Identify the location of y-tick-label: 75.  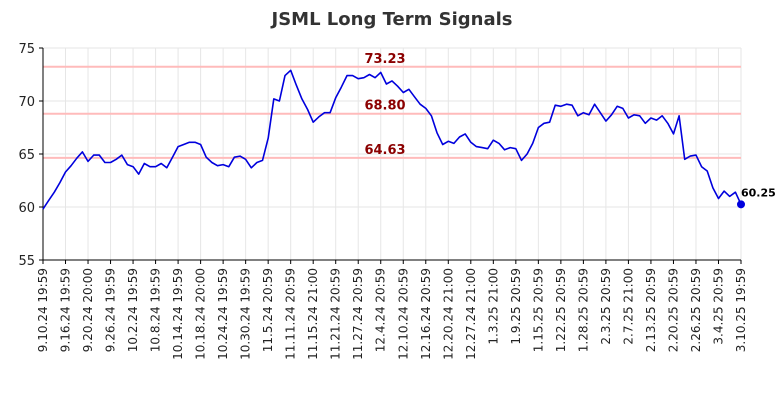
(26, 49).